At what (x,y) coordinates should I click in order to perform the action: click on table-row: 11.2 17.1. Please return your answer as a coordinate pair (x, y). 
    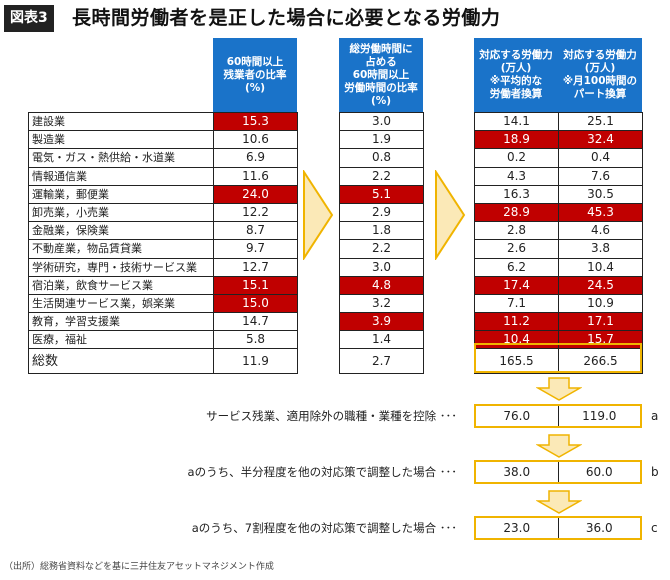
    Looking at the image, I should click on (558, 322).